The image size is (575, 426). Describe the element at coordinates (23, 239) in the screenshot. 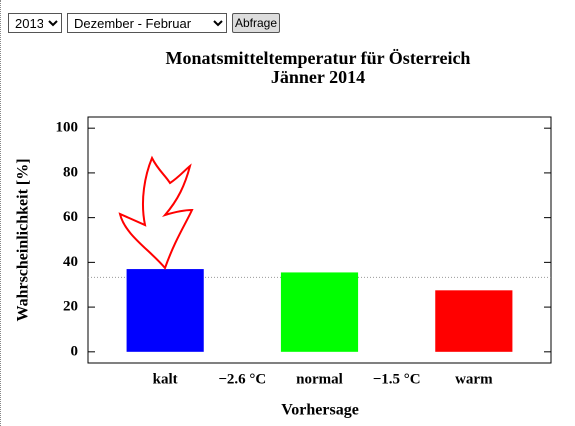

I see `y-axis-label: Wahrscheinlichkeit [%]` at that location.